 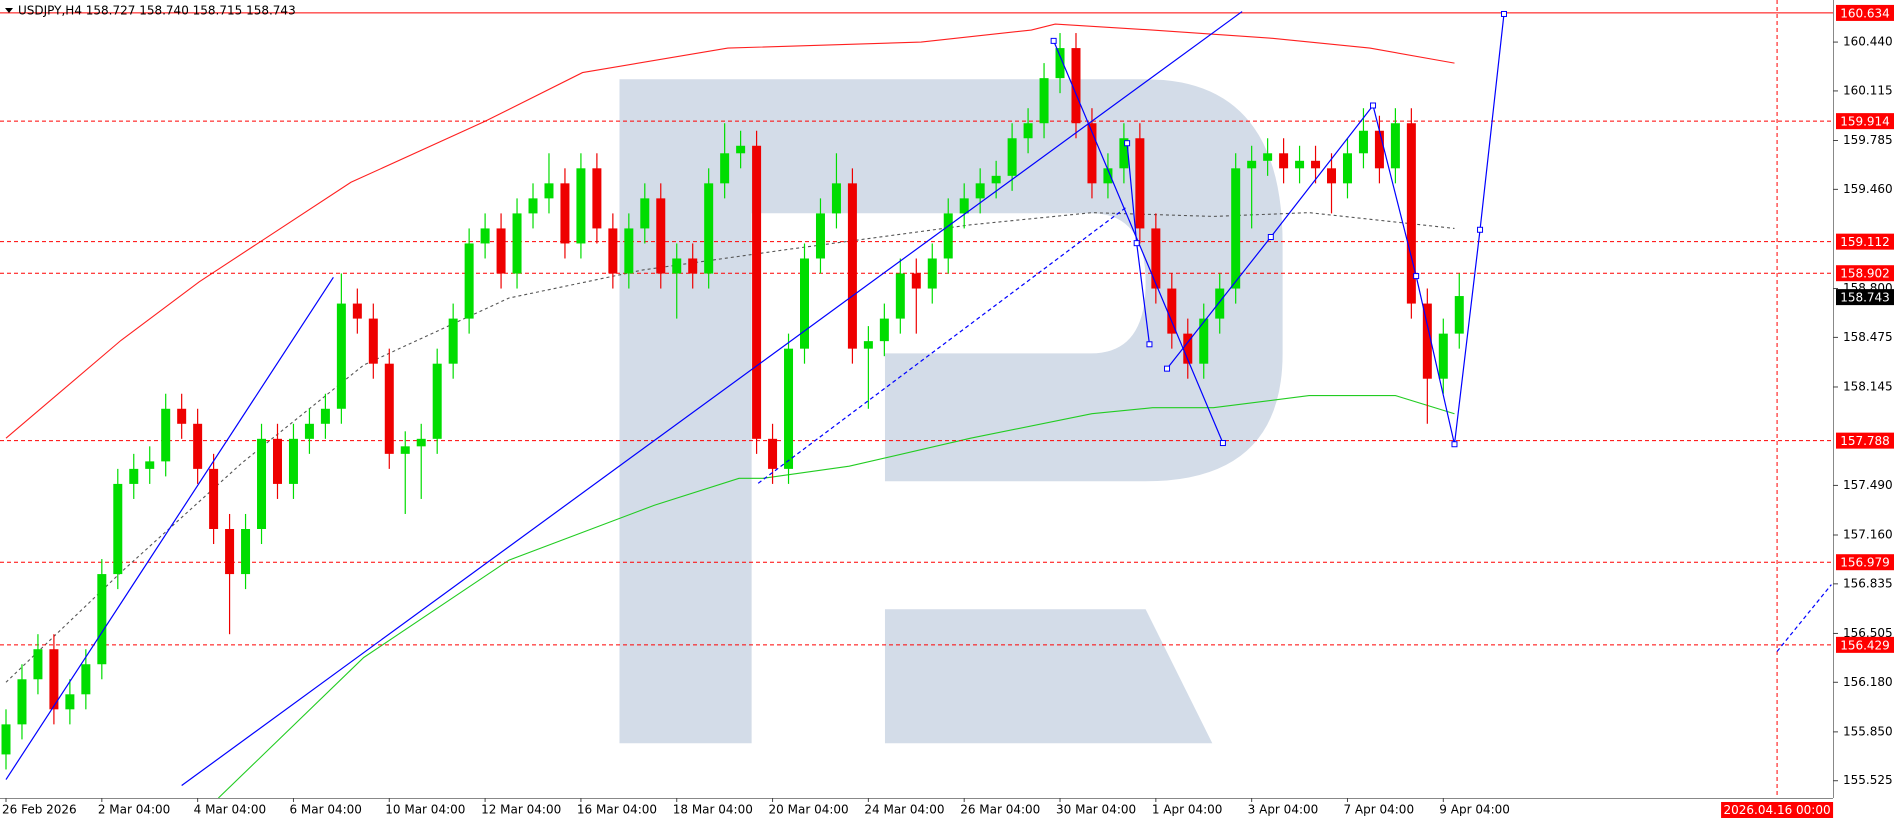 What do you see at coordinates (1868, 189) in the screenshot?
I see `y-tick-label: 159.460` at bounding box center [1868, 189].